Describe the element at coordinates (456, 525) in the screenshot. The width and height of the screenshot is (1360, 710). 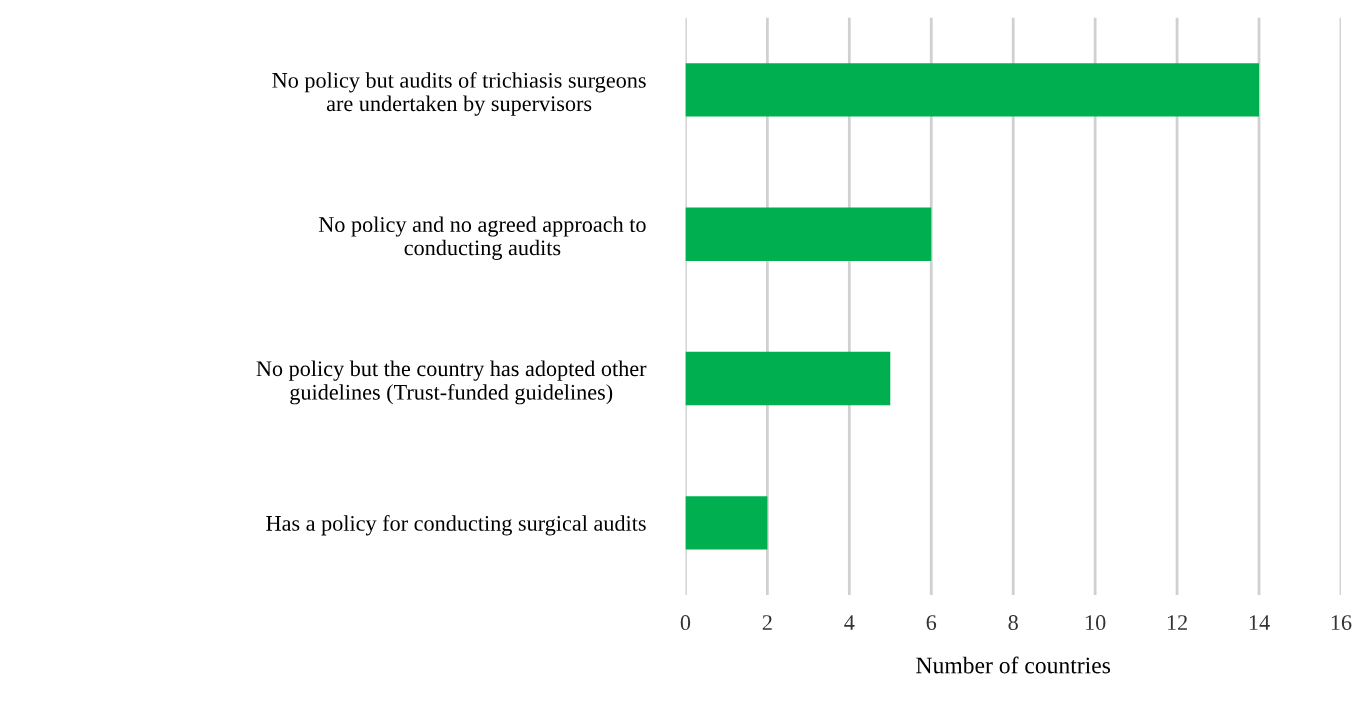
I see `y-tick-label: Has a policy for conducting surgical audits` at that location.